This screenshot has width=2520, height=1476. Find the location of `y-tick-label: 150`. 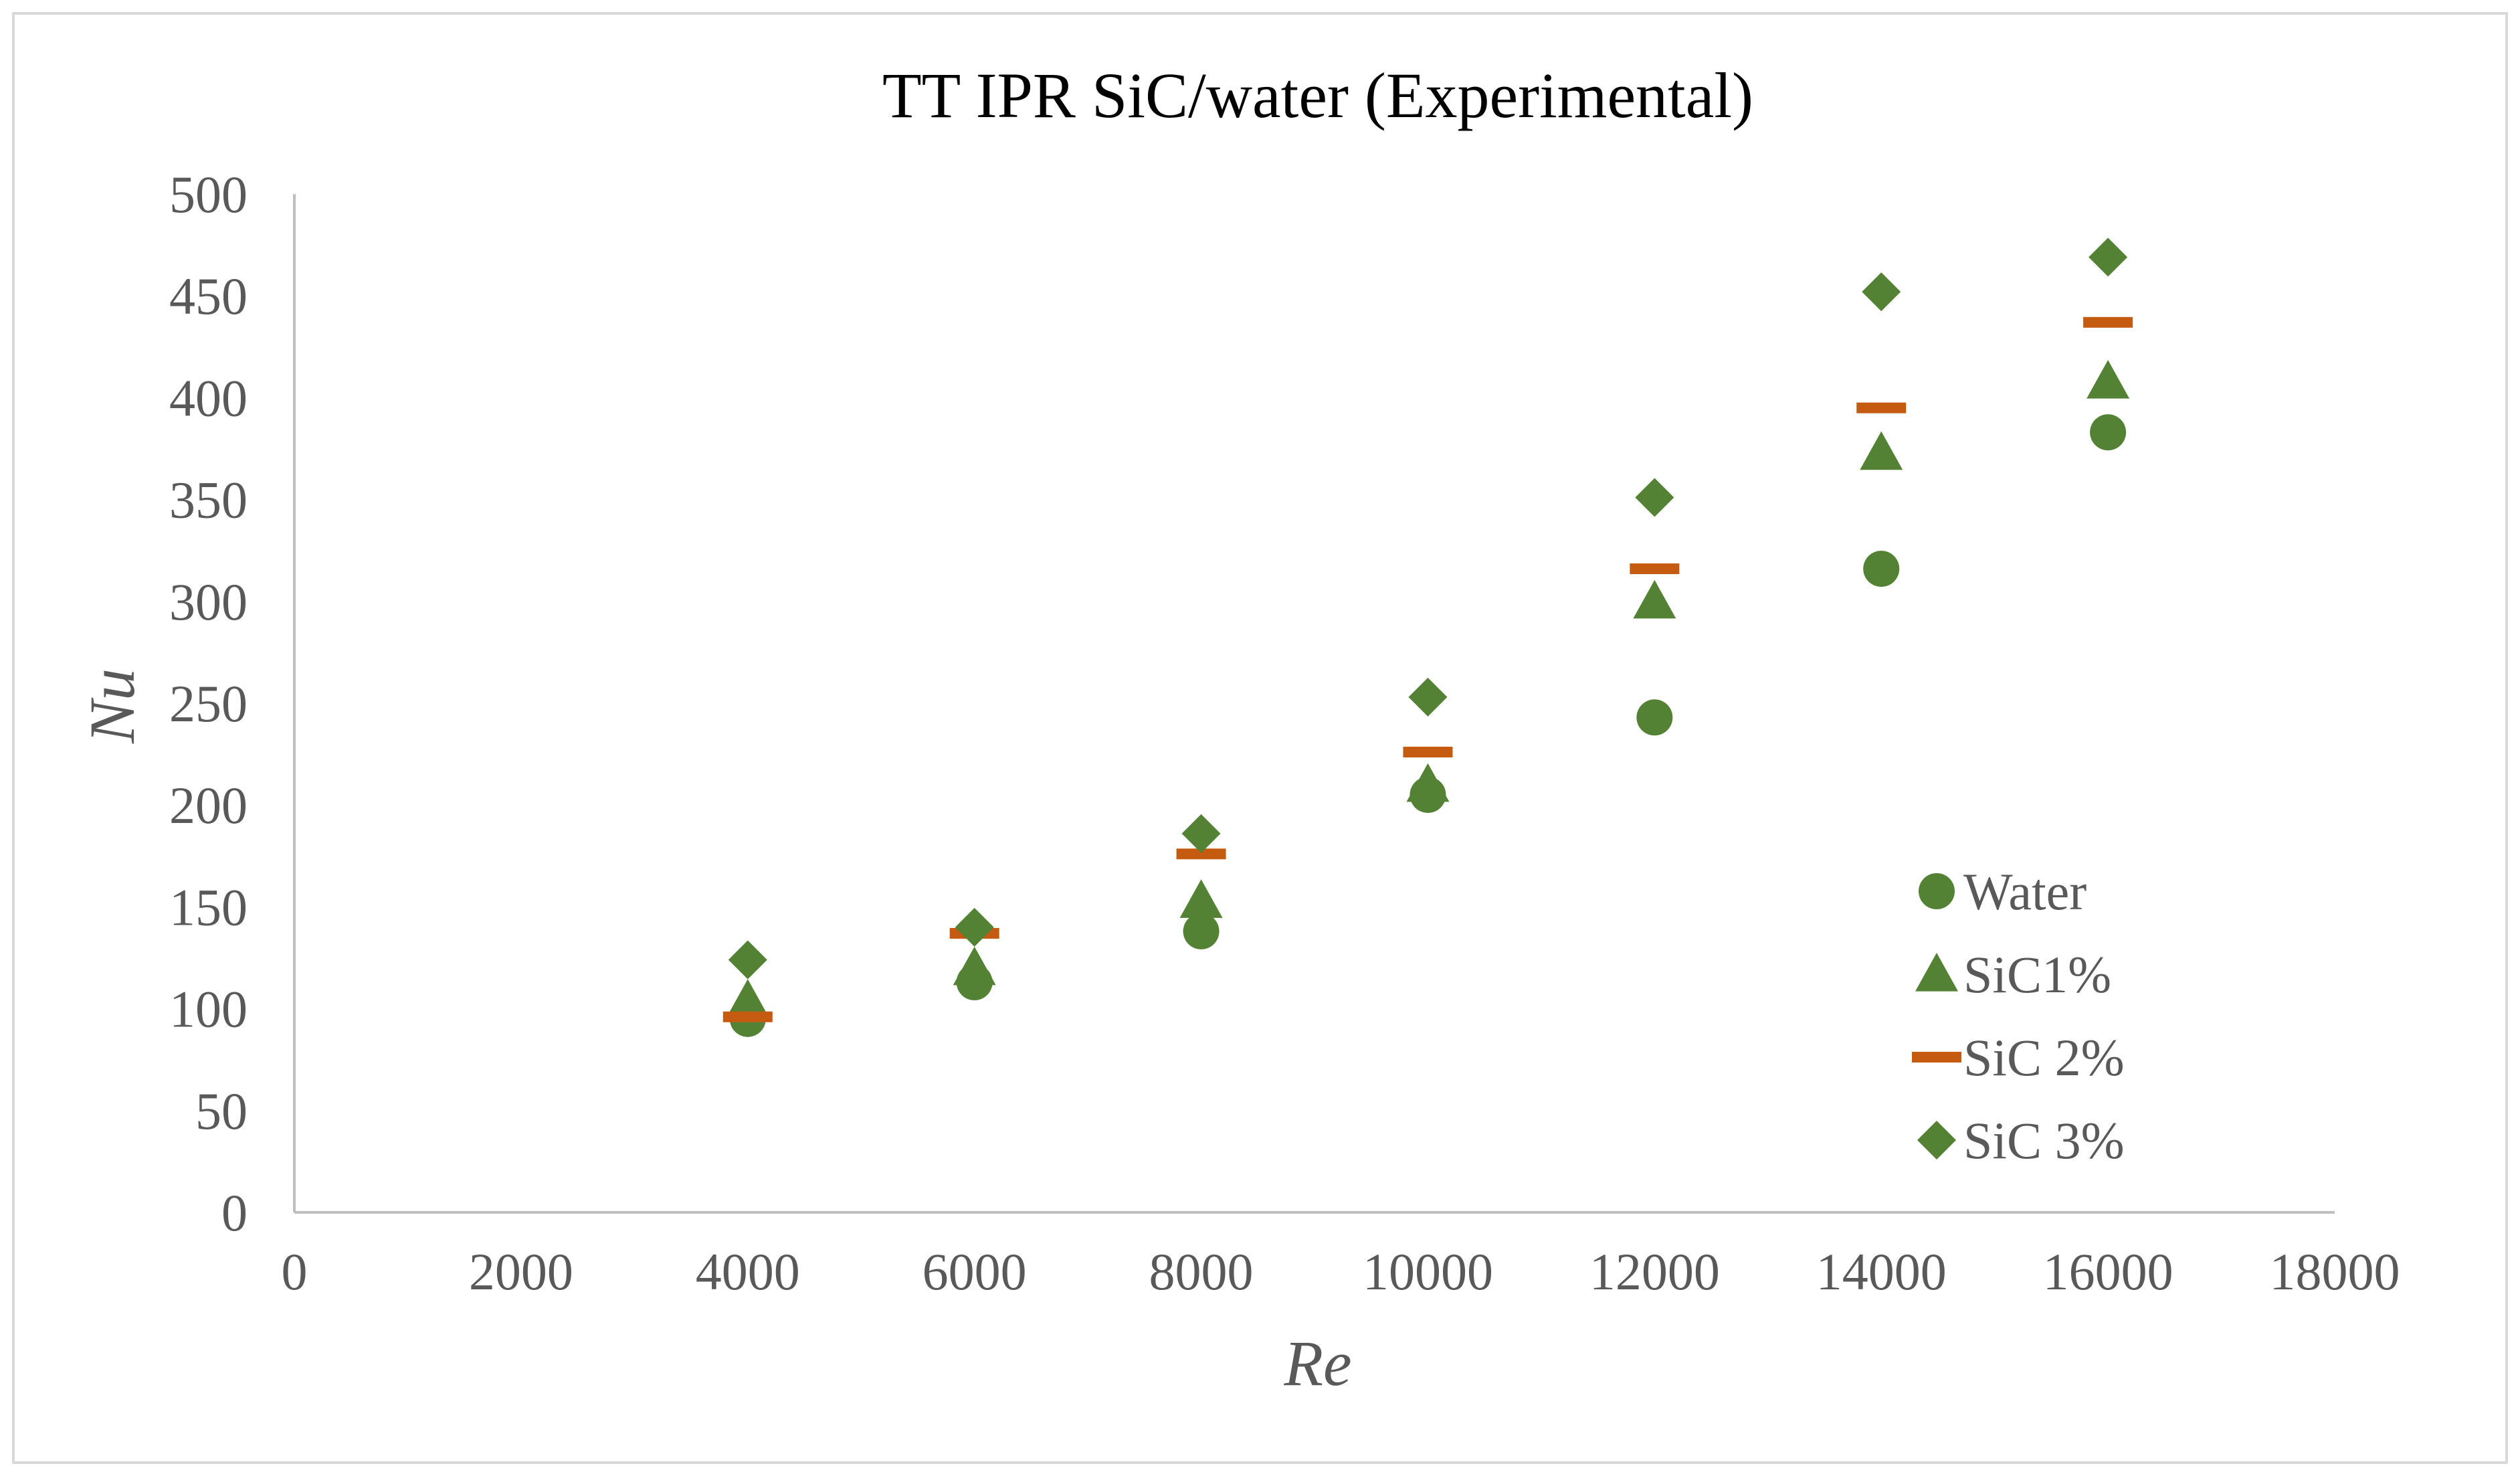

y-tick-label: 150 is located at coordinates (209, 907).